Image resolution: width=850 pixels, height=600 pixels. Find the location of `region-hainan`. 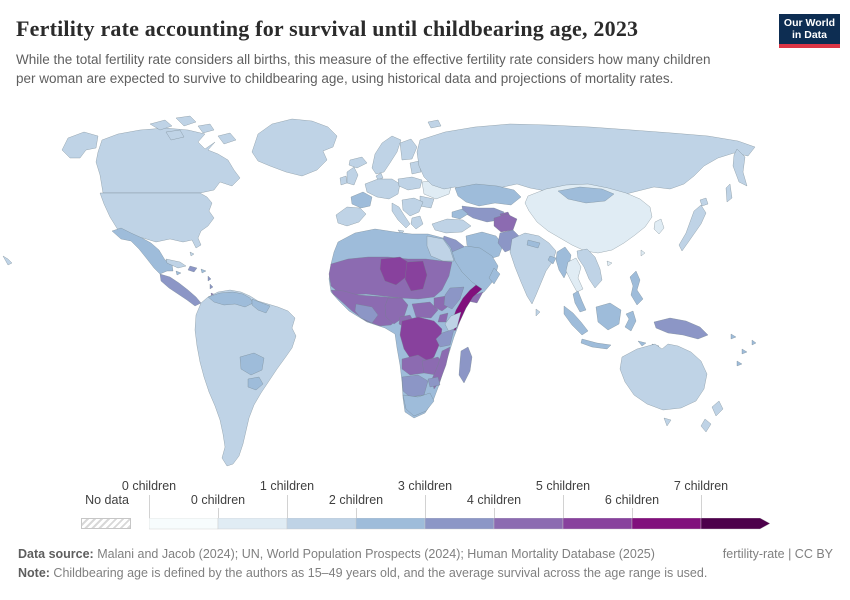

region-hainan is located at coordinates (609, 263).